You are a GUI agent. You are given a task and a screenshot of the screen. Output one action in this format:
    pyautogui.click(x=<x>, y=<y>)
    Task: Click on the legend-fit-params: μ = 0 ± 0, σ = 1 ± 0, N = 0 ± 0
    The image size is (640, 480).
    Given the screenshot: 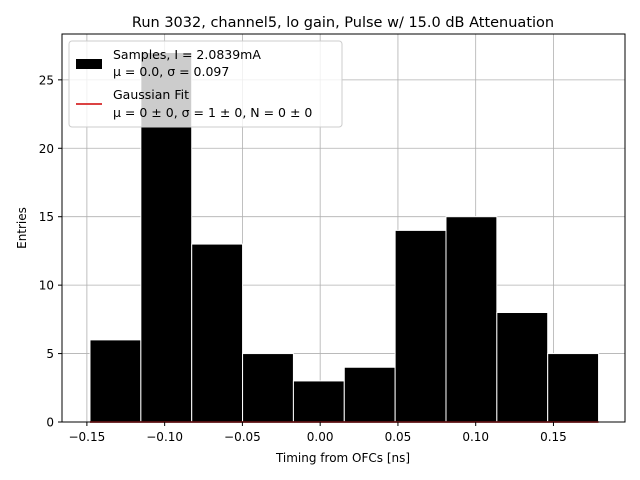 What is the action you would take?
    pyautogui.click(x=212, y=112)
    